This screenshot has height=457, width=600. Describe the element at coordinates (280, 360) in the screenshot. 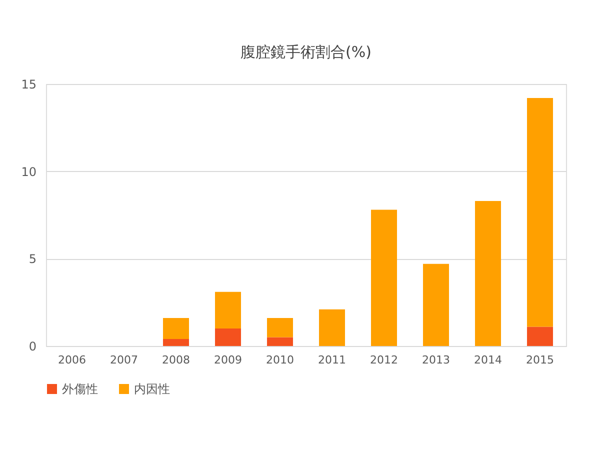

I see `x-tick-label: 2010` at that location.